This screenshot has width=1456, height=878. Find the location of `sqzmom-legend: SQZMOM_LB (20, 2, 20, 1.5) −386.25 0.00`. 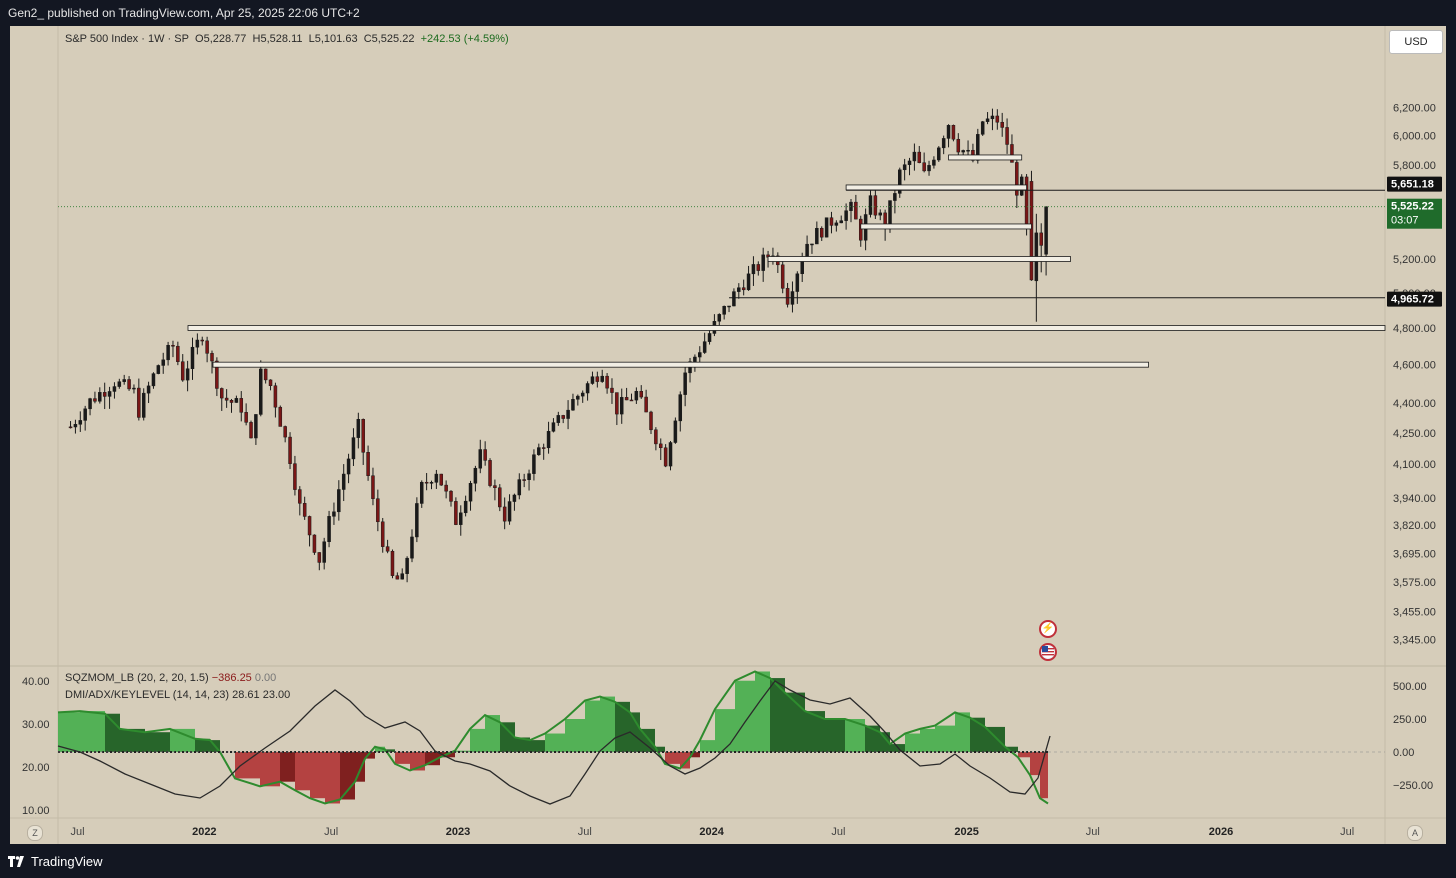

sqzmom-legend: SQZMOM_LB (20, 2, 20, 1.5) −386.25 0.00 is located at coordinates (170, 678).